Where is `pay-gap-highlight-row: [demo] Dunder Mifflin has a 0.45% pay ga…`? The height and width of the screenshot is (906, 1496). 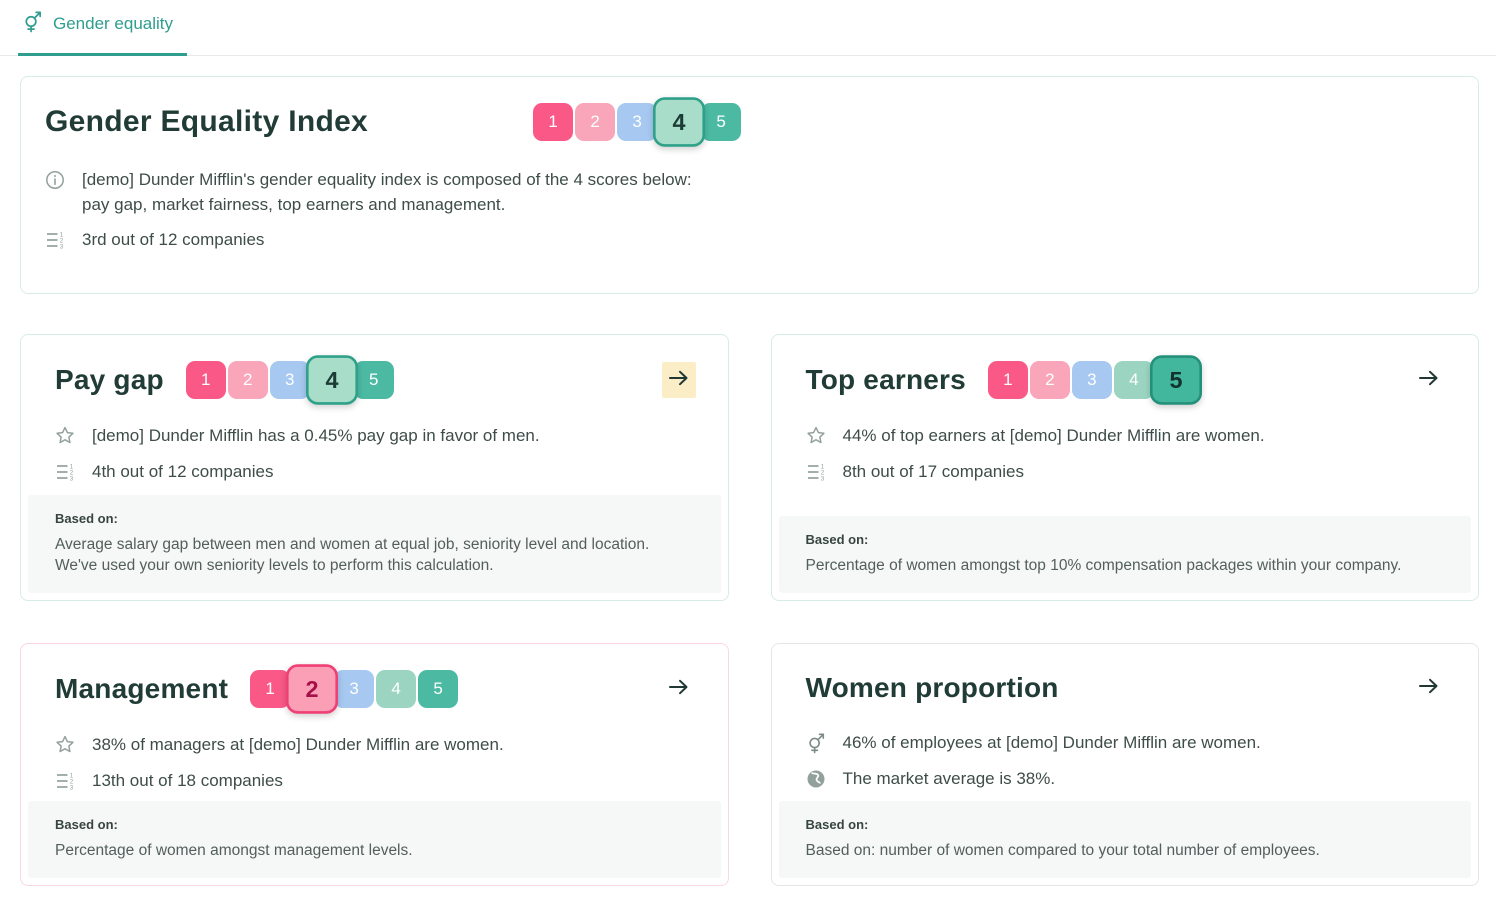 pay-gap-highlight-row: [demo] Dunder Mifflin has a 0.45% pay ga… is located at coordinates (375, 436).